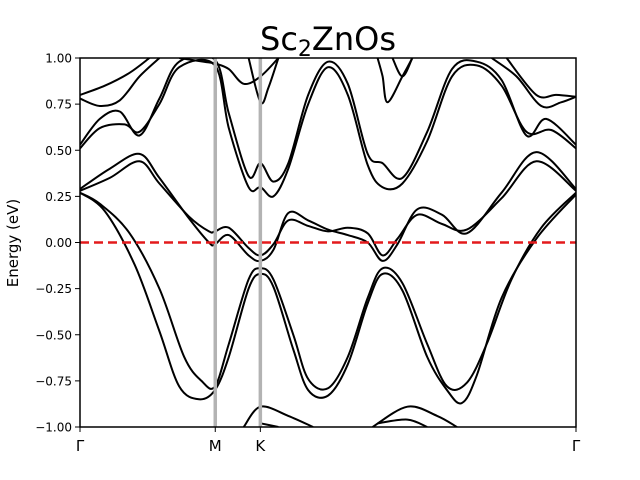 The height and width of the screenshot is (480, 640). Describe the element at coordinates (58, 105) in the screenshot. I see `y-tick-label-7: 0.75` at that location.